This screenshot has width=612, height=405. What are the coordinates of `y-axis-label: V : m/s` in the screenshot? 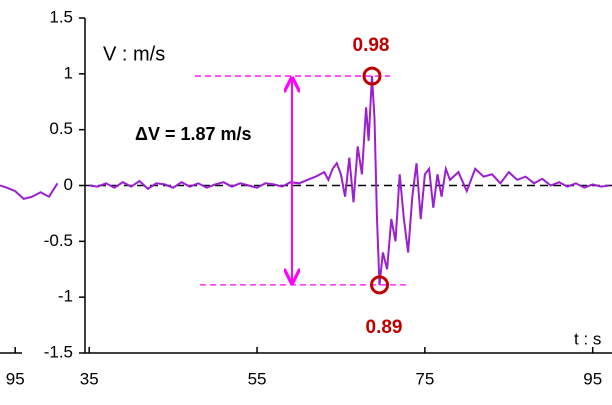 It's located at (134, 54).